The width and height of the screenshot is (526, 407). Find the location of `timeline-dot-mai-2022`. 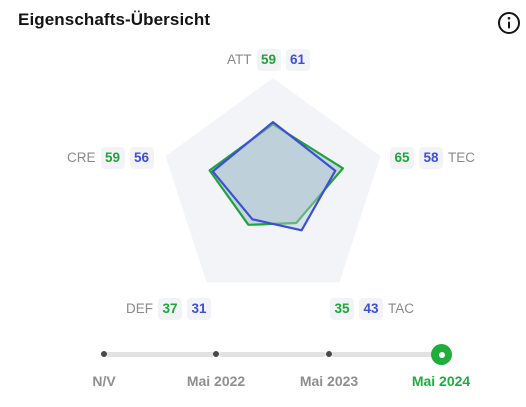

timeline-dot-mai-2022 is located at coordinates (216, 354).